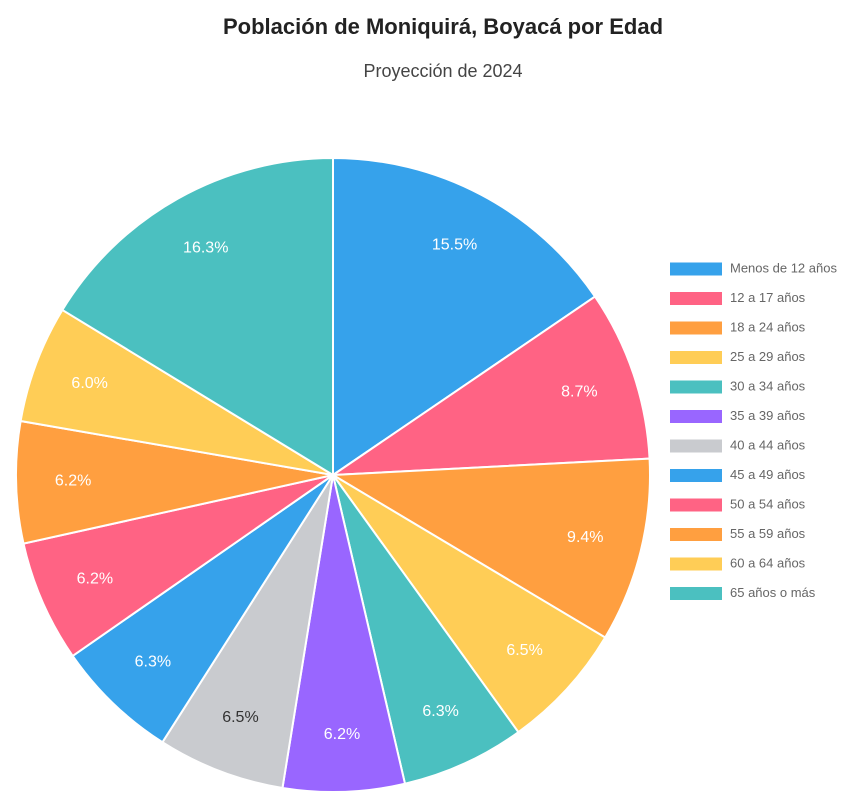 The width and height of the screenshot is (864, 793). What do you see at coordinates (768, 297) in the screenshot?
I see `legend-label: 12 a 17 años` at bounding box center [768, 297].